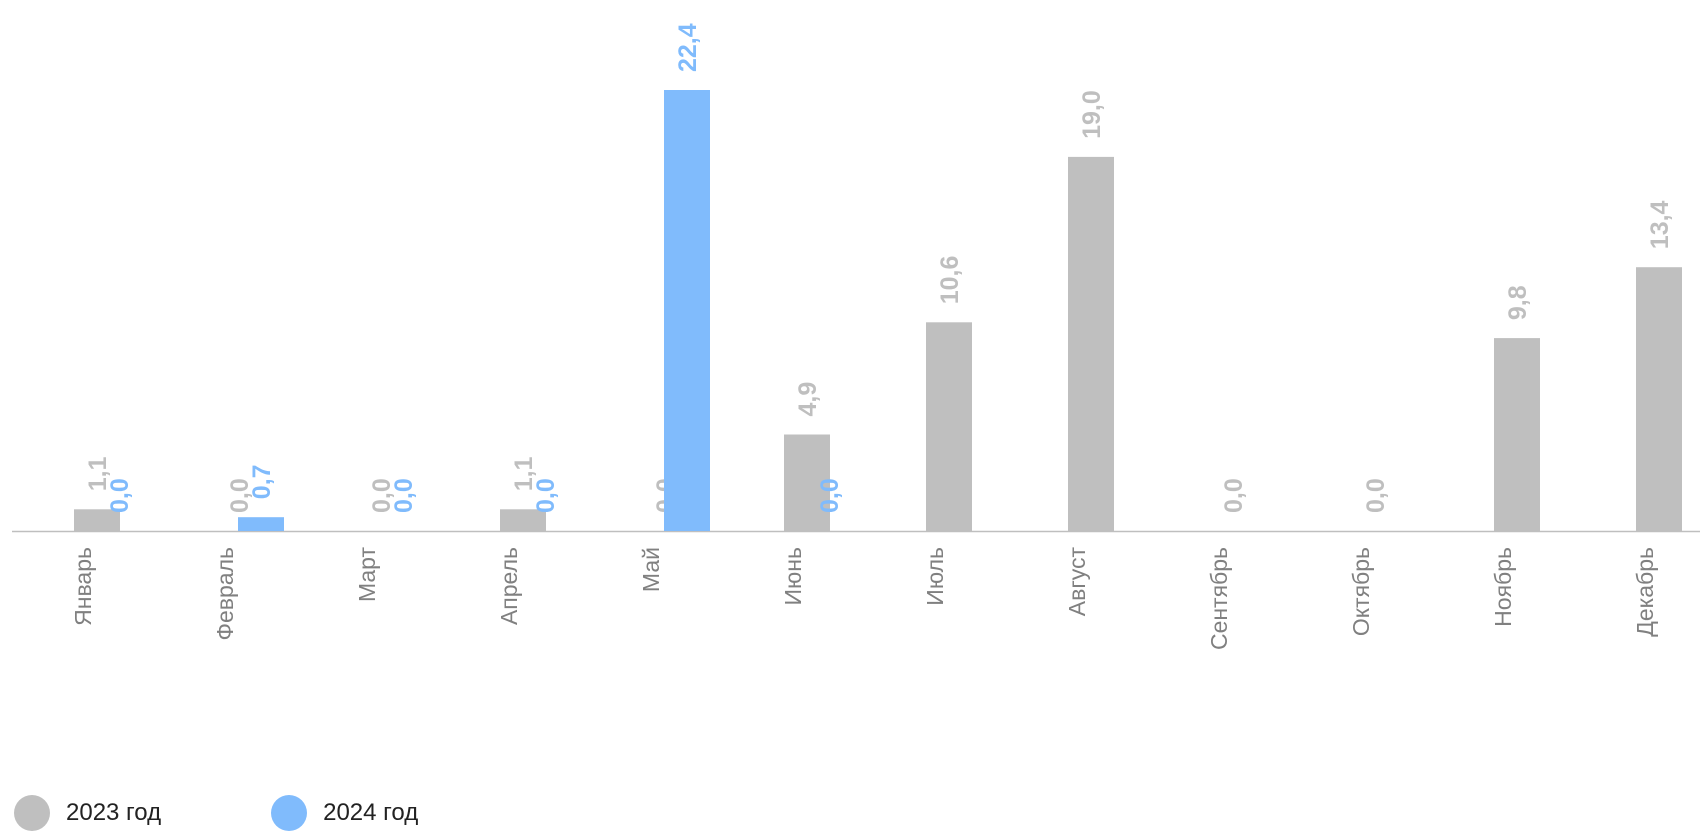  I want to click on x-tick-label-12: Декабрь, so click(1645, 592).